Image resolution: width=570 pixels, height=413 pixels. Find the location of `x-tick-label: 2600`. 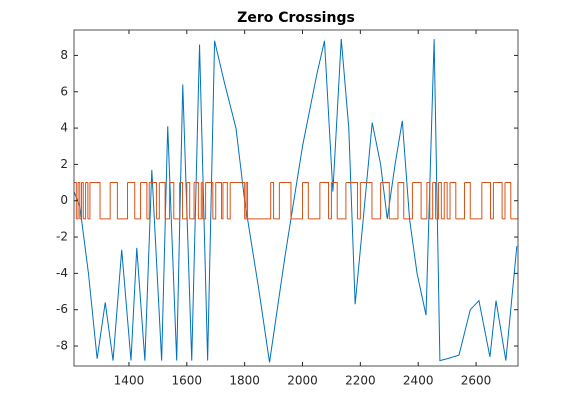

x-tick-label: 2600 is located at coordinates (476, 381).